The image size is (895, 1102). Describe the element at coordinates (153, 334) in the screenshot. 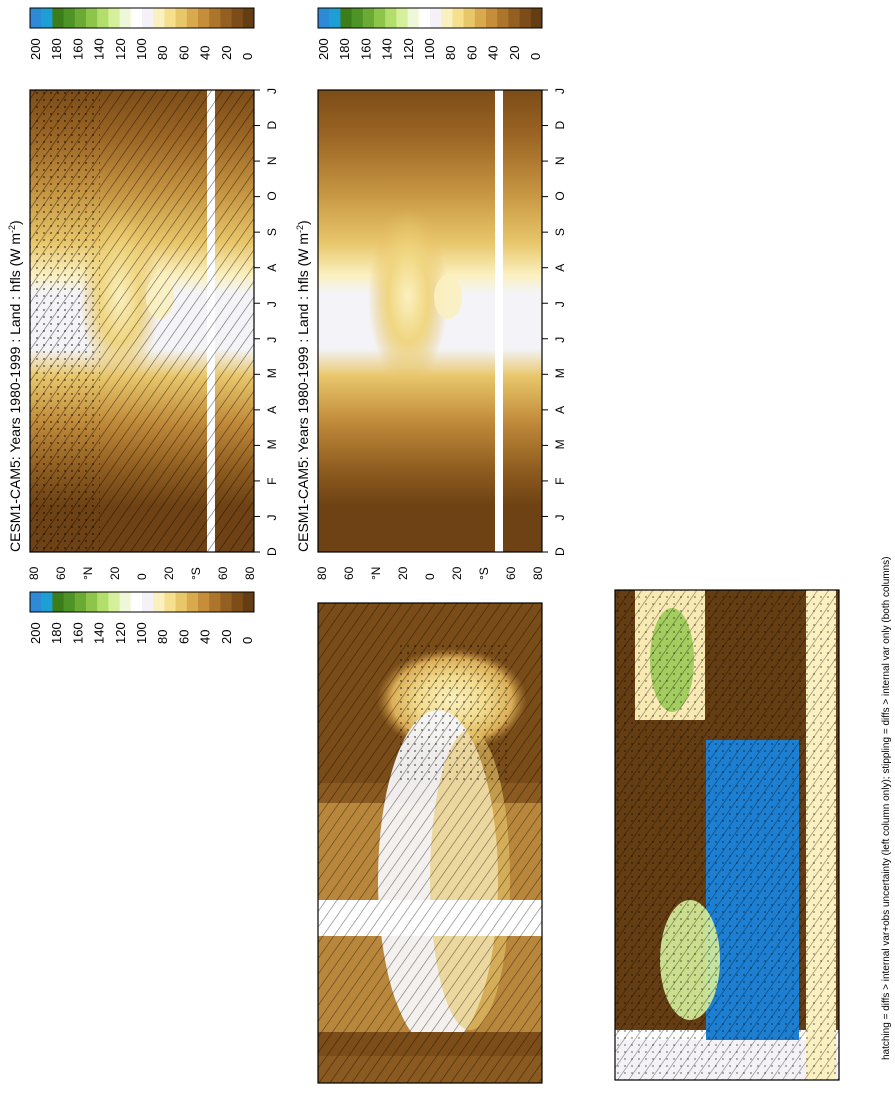

I see `plot-model-left: D J F M A M J J A S O N D J 80 60 °N 20 0 20 °S 60 80` at that location.